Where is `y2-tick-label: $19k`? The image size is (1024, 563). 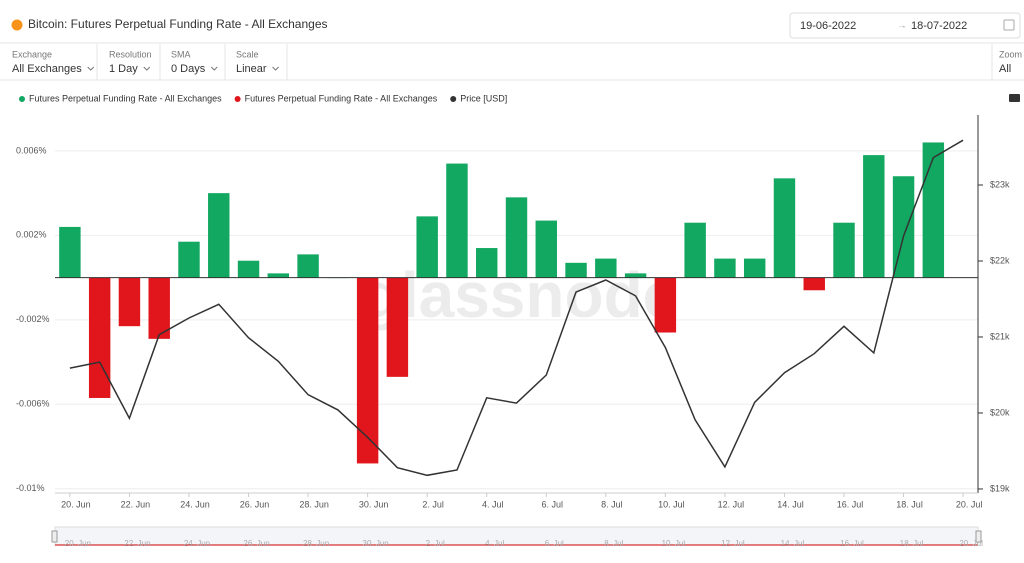 y2-tick-label: $19k is located at coordinates (1000, 488).